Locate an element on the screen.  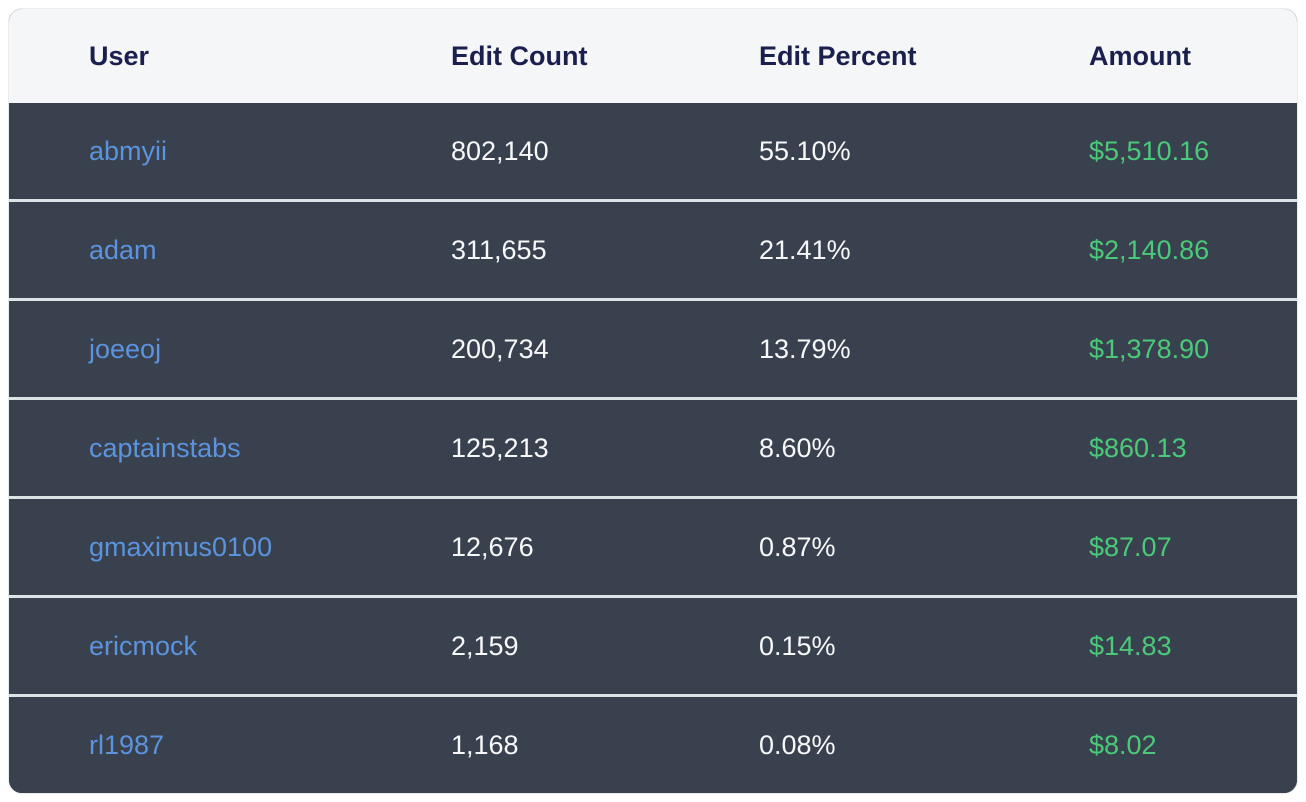
user-cell: joeeoj is located at coordinates (230, 348).